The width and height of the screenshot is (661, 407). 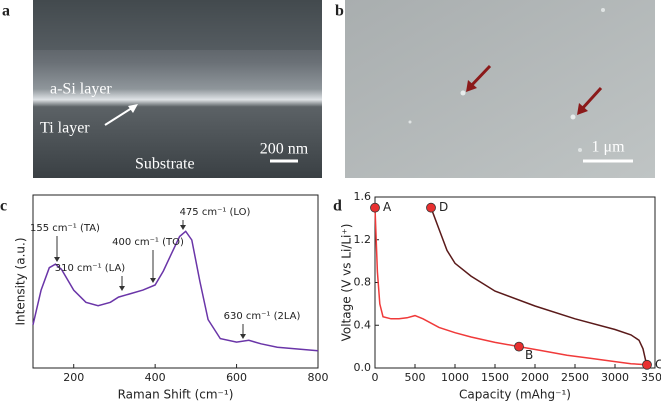 I want to click on y-axis-label: Voltage (V vs Li/Li⁺), so click(x=347, y=283).